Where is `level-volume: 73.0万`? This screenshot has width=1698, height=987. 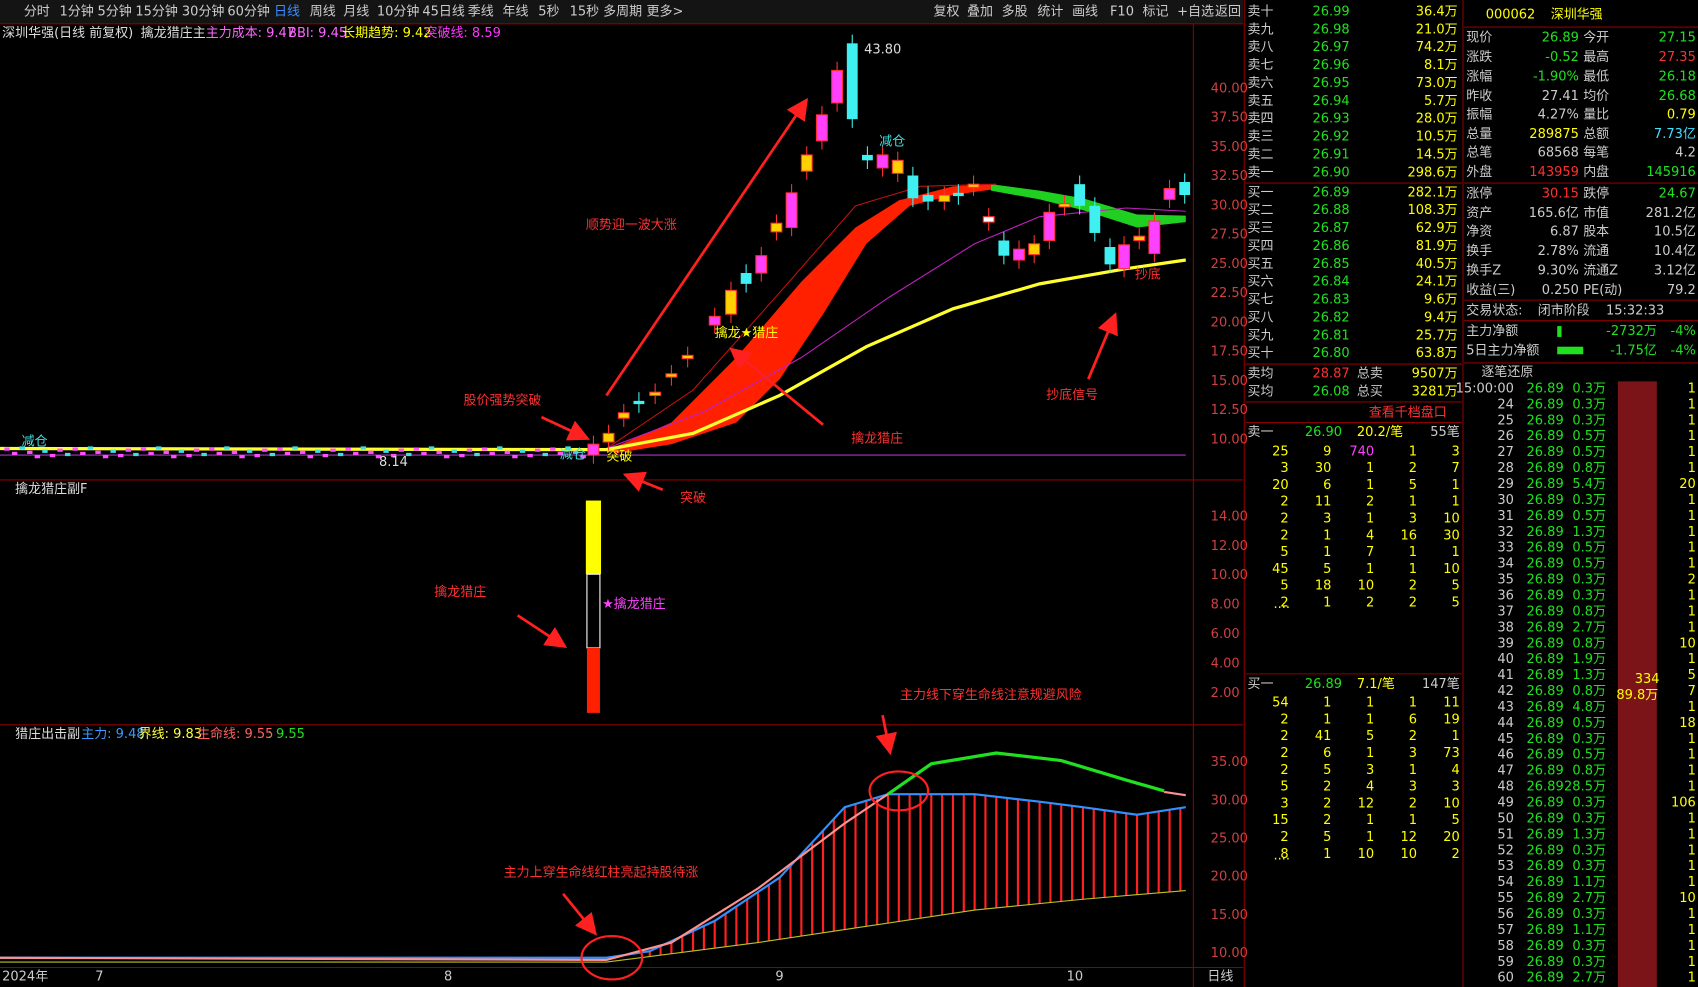 level-volume: 73.0万 is located at coordinates (1437, 83).